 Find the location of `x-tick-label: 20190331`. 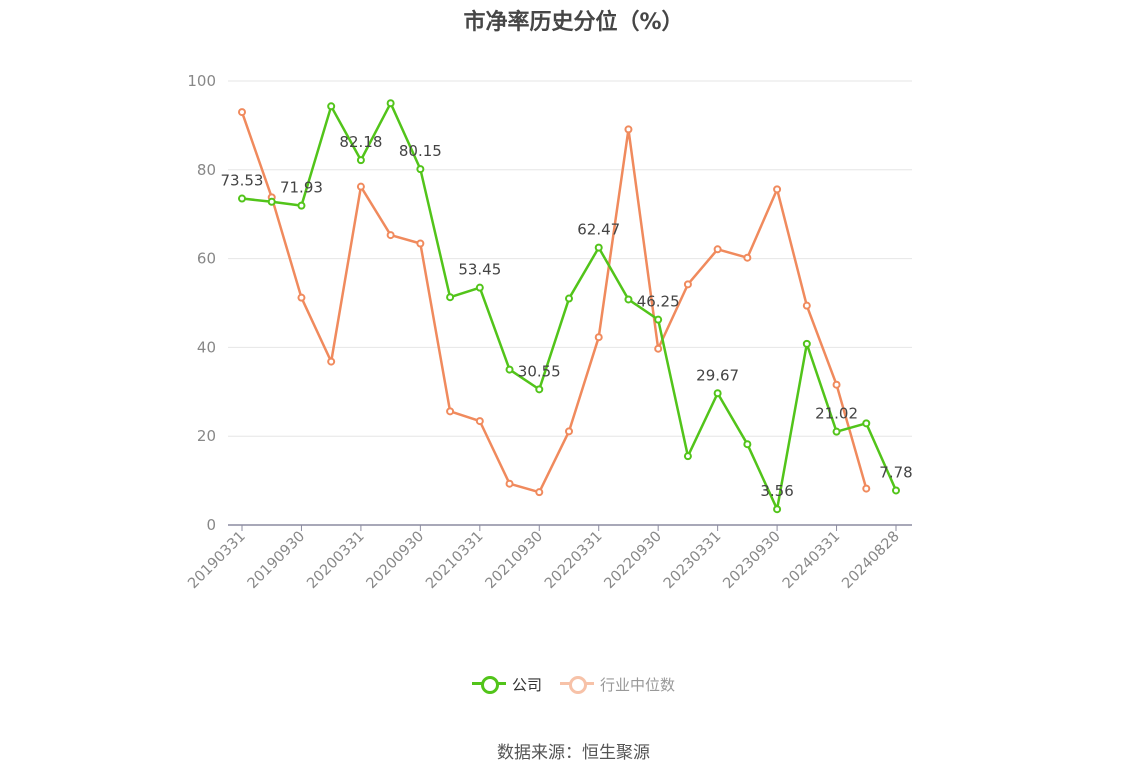

x-tick-label: 20190331 is located at coordinates (217, 561).